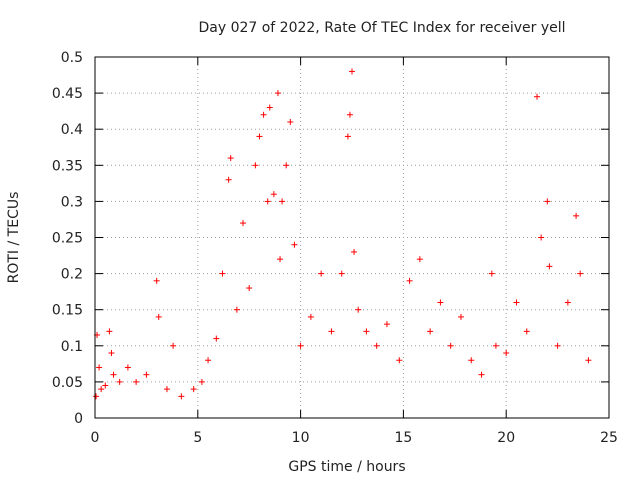  I want to click on x-tick-label: 20, so click(506, 438).